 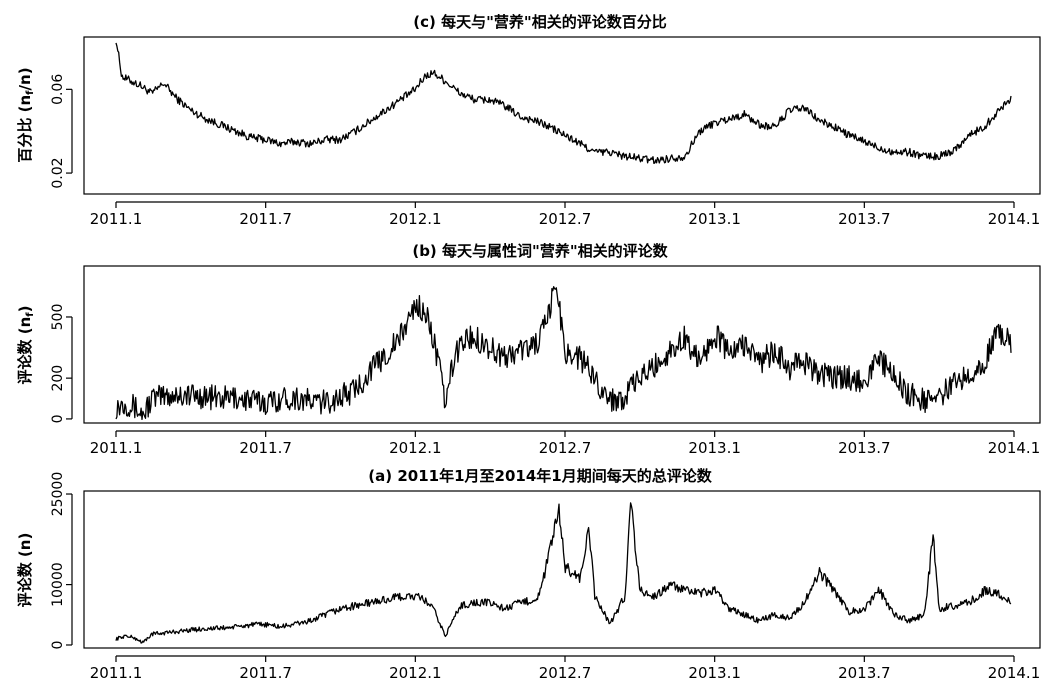 I want to click on panel-b-title: (b) 每天与属性词"营养"相关的评论数, so click(x=540, y=251).